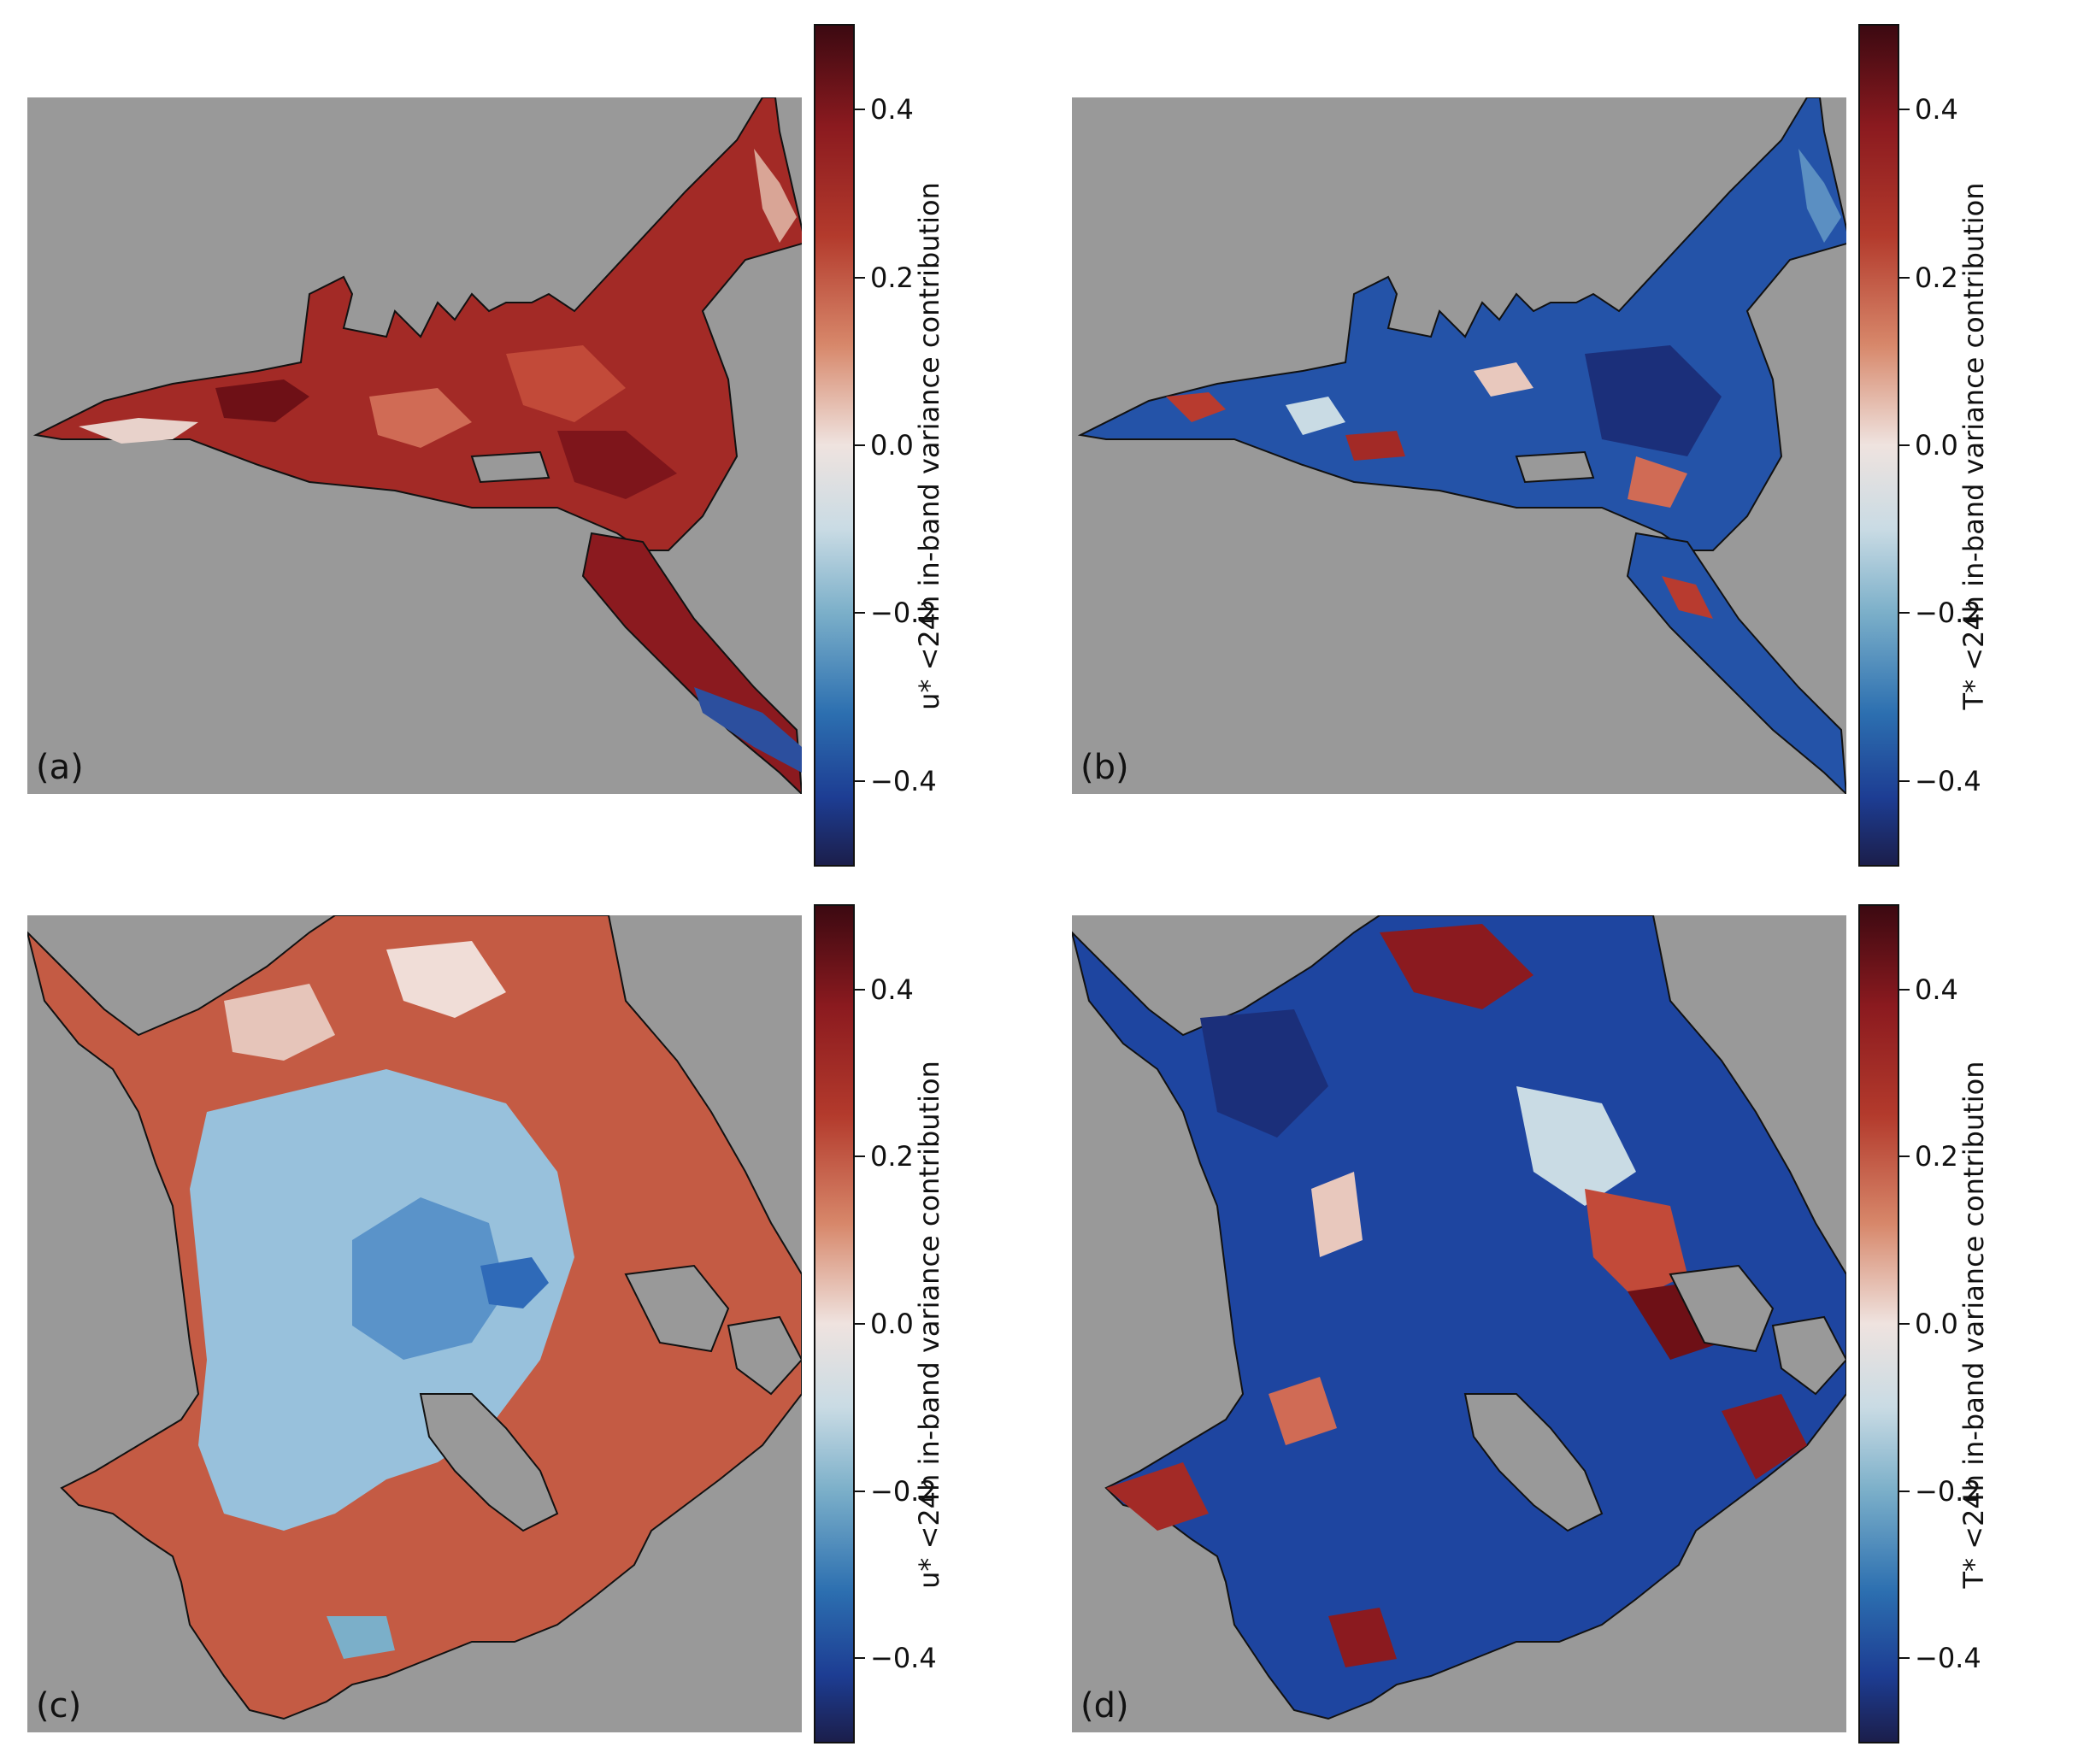  I want to click on panel-label-b: (b), so click(1104, 767).